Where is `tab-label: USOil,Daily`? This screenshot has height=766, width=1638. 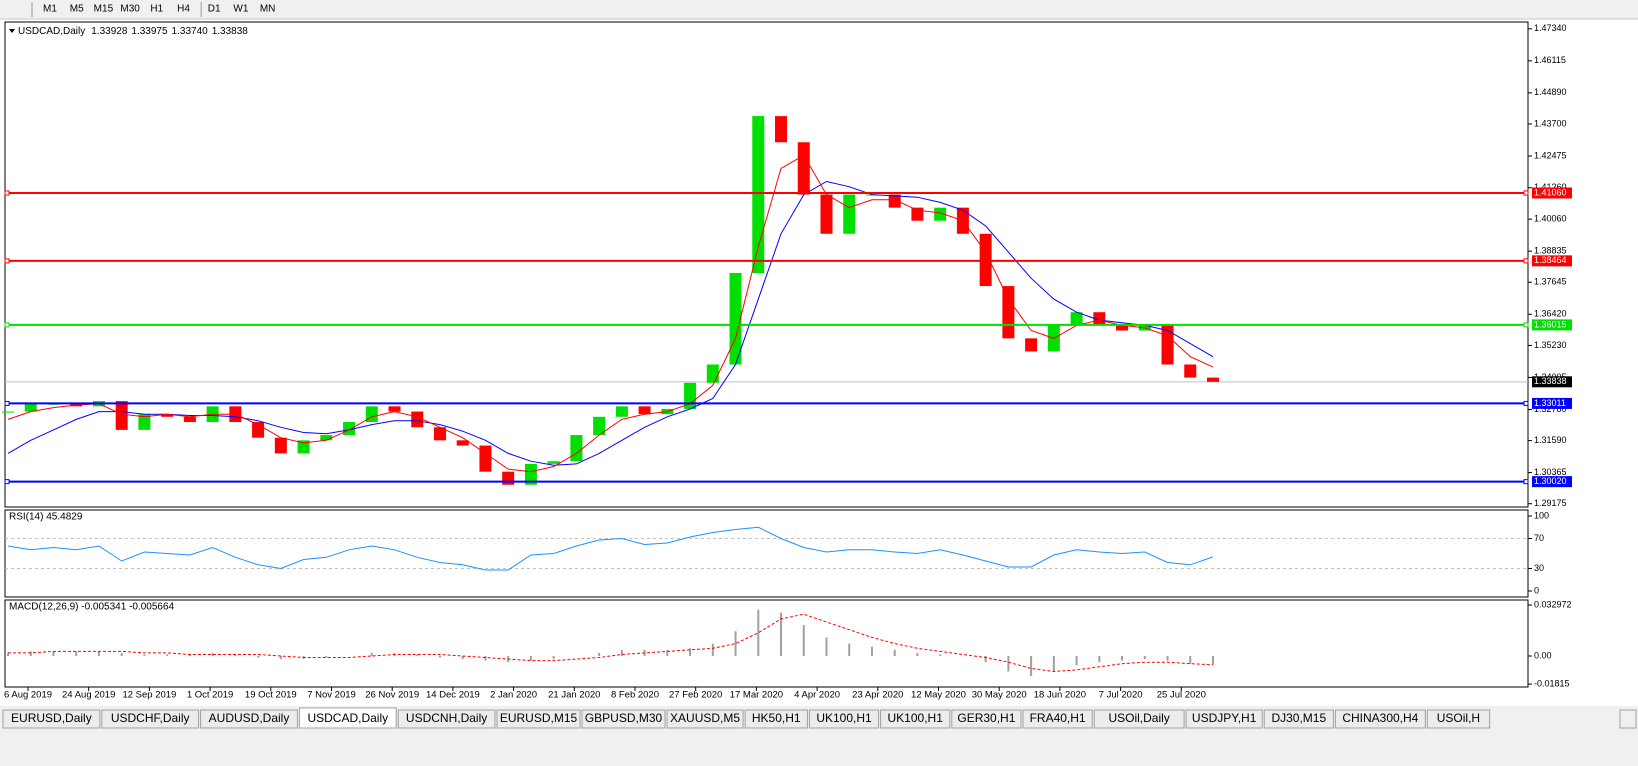
tab-label: USOil,Daily is located at coordinates (1138, 718).